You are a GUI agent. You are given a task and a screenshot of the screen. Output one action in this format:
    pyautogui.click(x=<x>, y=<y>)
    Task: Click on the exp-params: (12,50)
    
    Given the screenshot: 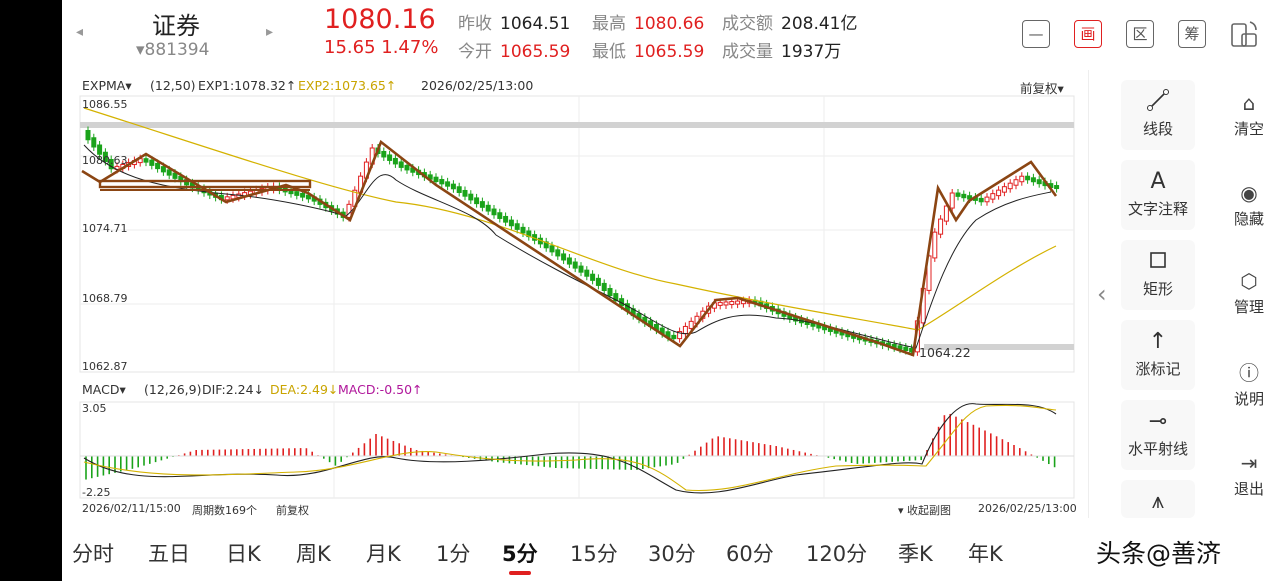 What is the action you would take?
    pyautogui.click(x=173, y=85)
    